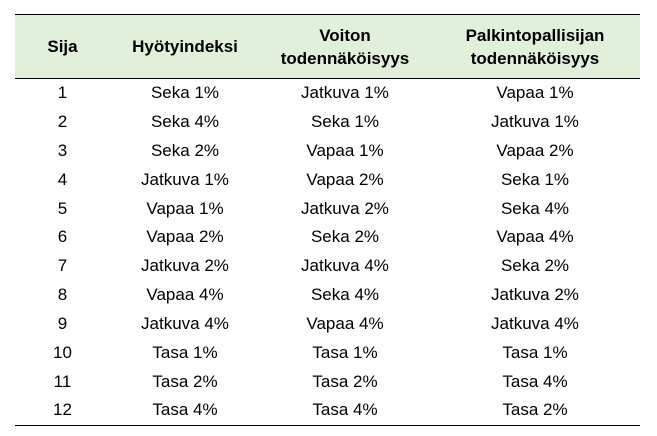 The width and height of the screenshot is (657, 436). Describe the element at coordinates (535, 150) in the screenshot. I see `cell-prize-probability: Vapaa 2%` at that location.